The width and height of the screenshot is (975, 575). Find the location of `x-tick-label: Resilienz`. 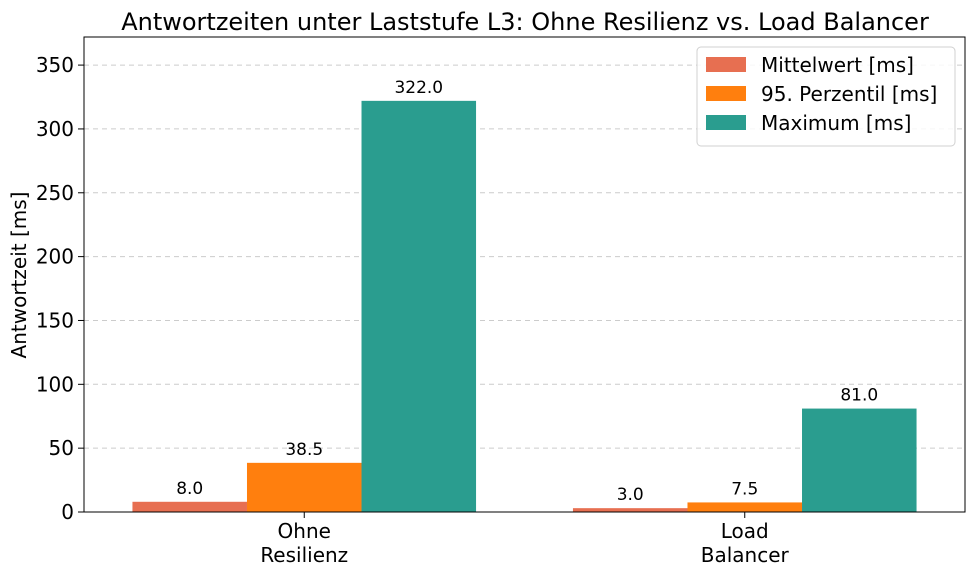

x-tick-label: Resilienz is located at coordinates (304, 555).